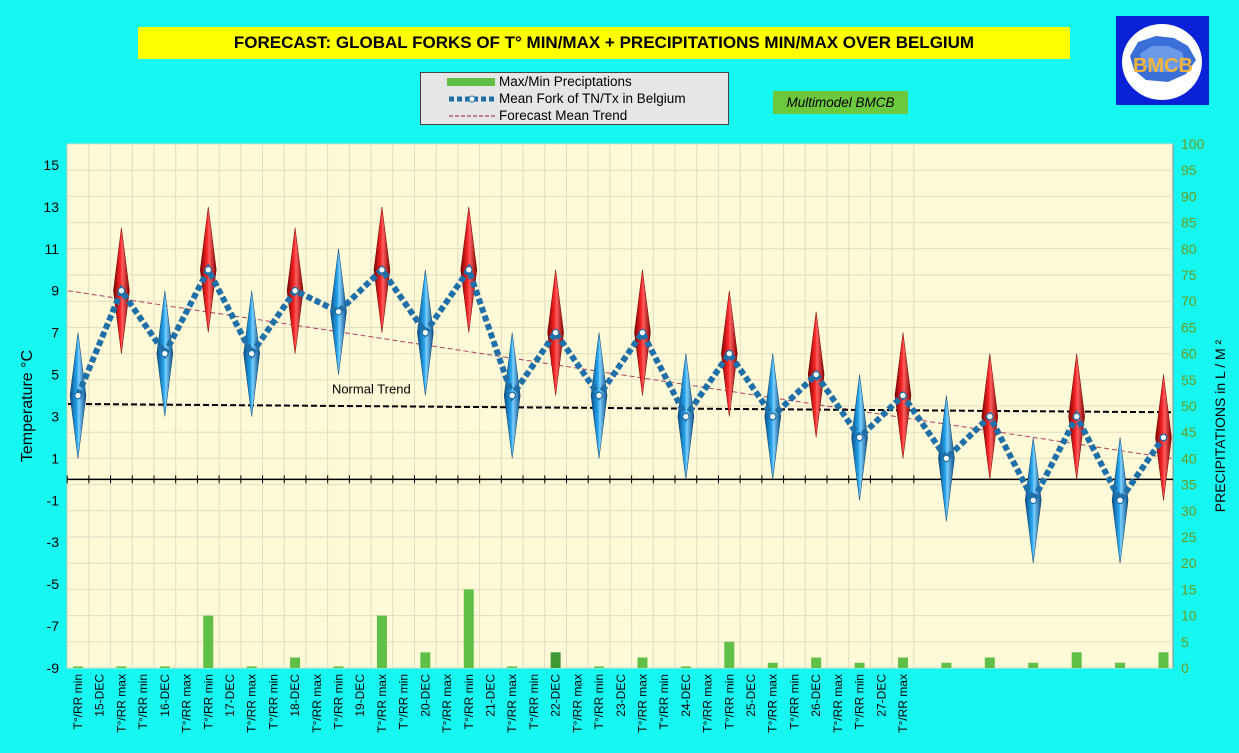  Describe the element at coordinates (556, 695) in the screenshot. I see `x-tick-label: 22-DEC` at that location.